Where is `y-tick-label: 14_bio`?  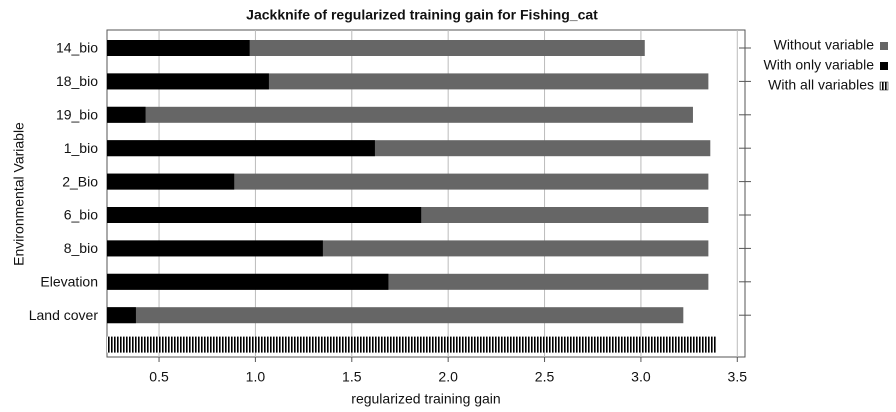 y-tick-label: 14_bio is located at coordinates (77, 48).